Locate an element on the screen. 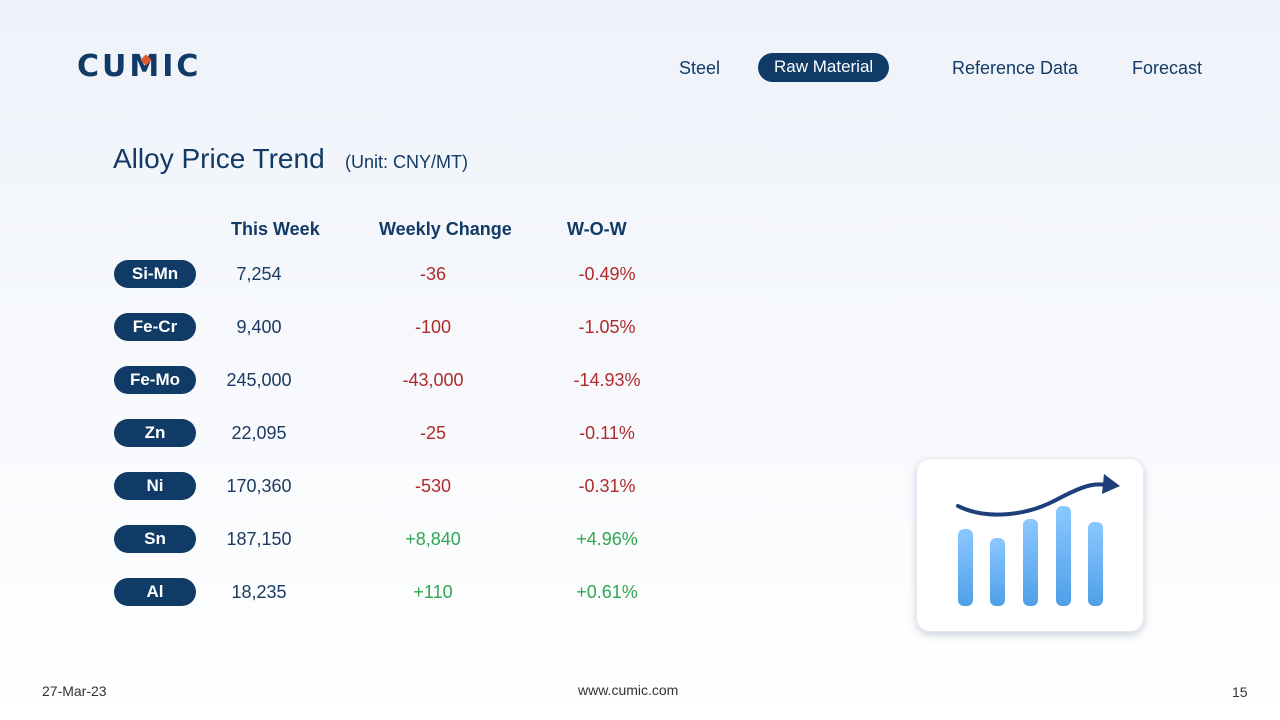 The height and width of the screenshot is (720, 1280). wow-value: -0.31% is located at coordinates (607, 486).